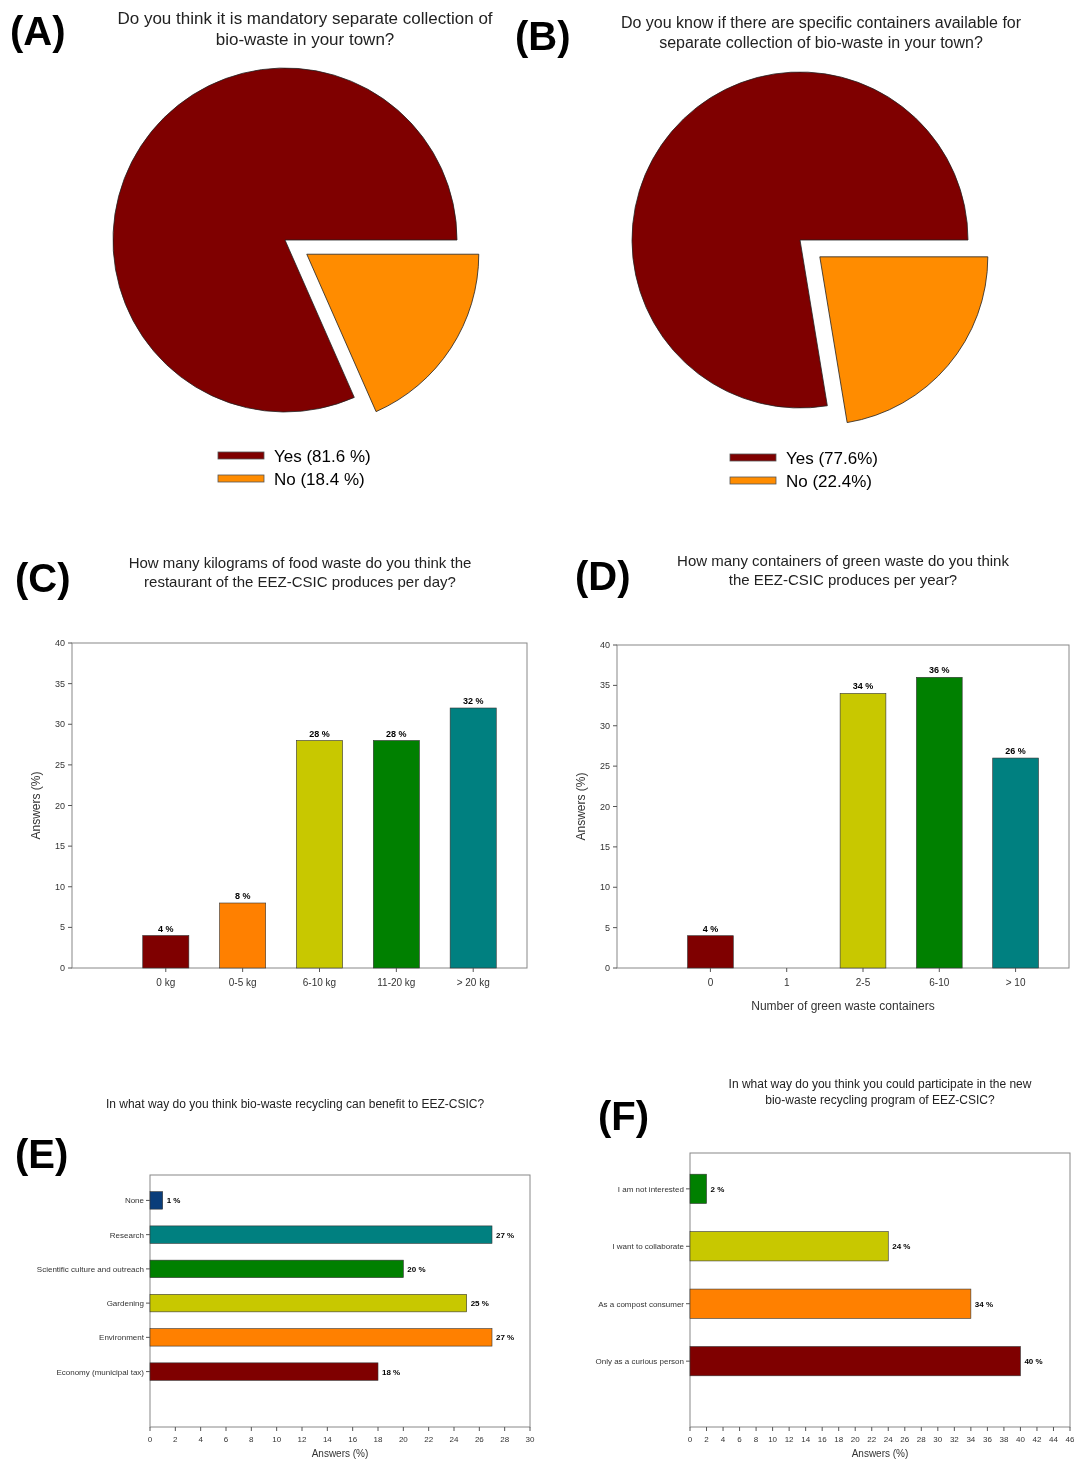  What do you see at coordinates (939, 982) in the screenshot?
I see `x-tick-label: 6-10` at bounding box center [939, 982].